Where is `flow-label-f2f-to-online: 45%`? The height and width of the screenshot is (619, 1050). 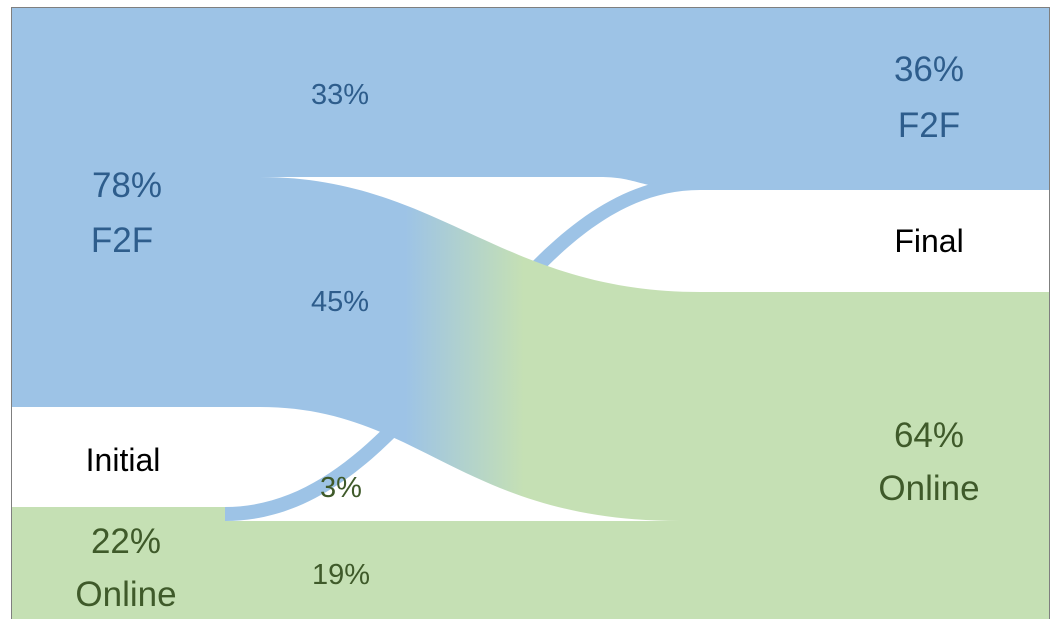
flow-label-f2f-to-online: 45% is located at coordinates (340, 302).